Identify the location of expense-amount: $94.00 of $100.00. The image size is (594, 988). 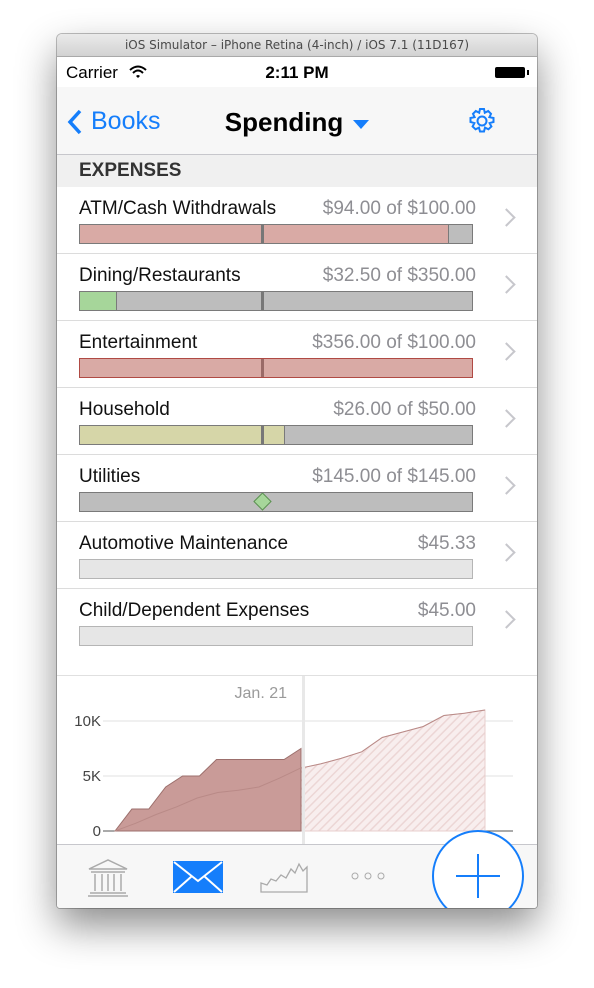
(399, 208).